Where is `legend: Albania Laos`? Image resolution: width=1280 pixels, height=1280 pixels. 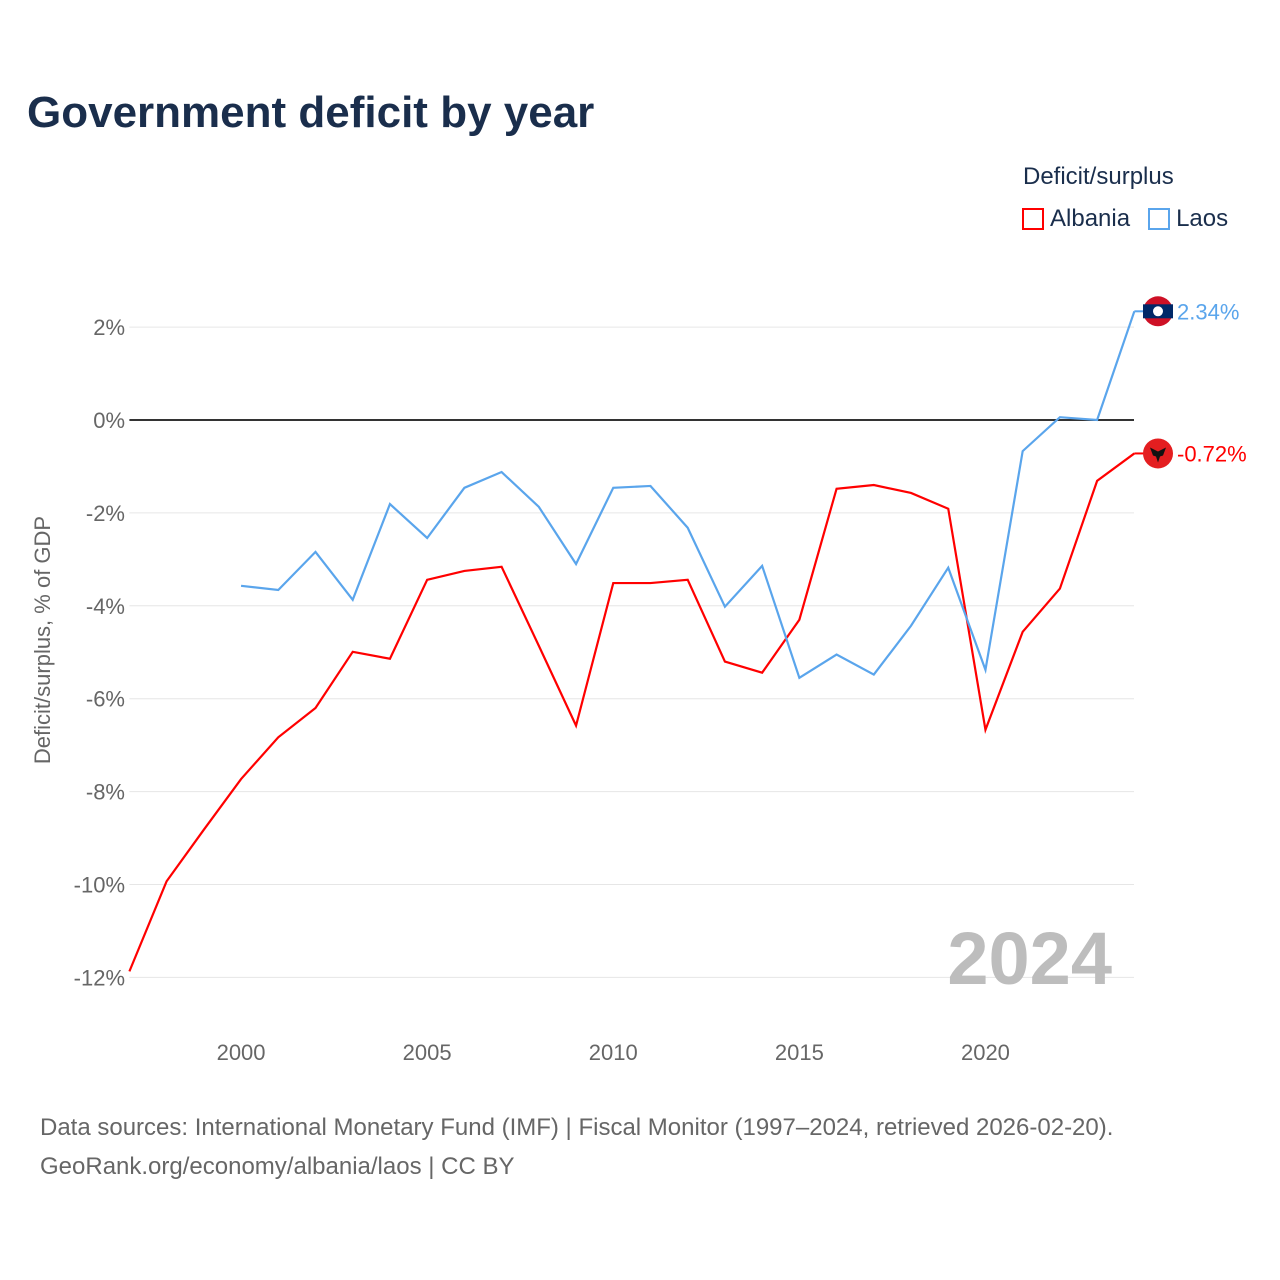
legend: Albania Laos is located at coordinates (1125, 219).